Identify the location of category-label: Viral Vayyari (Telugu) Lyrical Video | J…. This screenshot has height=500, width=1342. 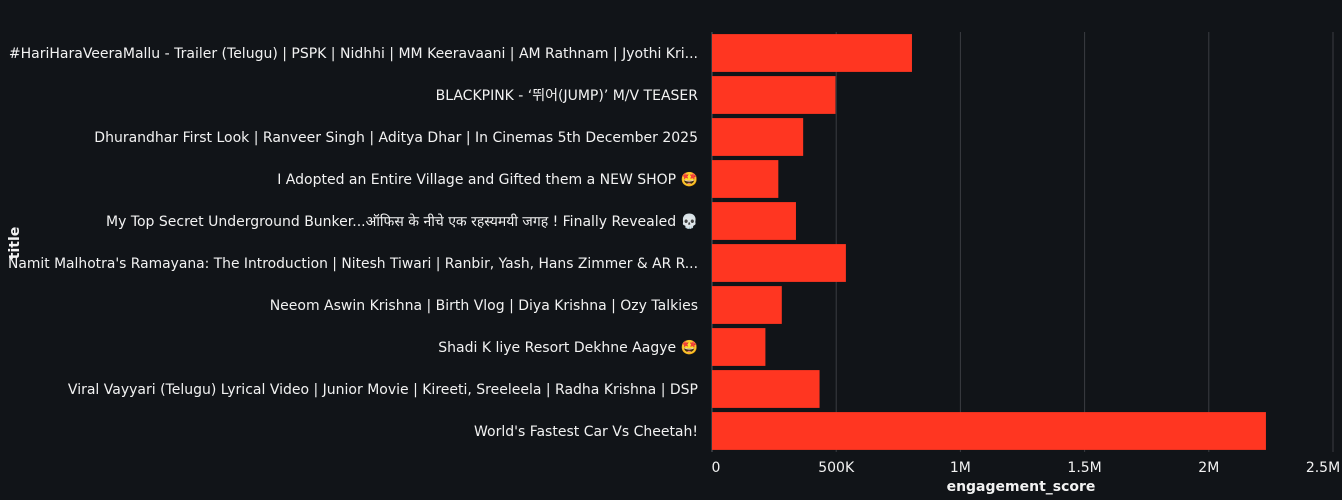
(383, 390).